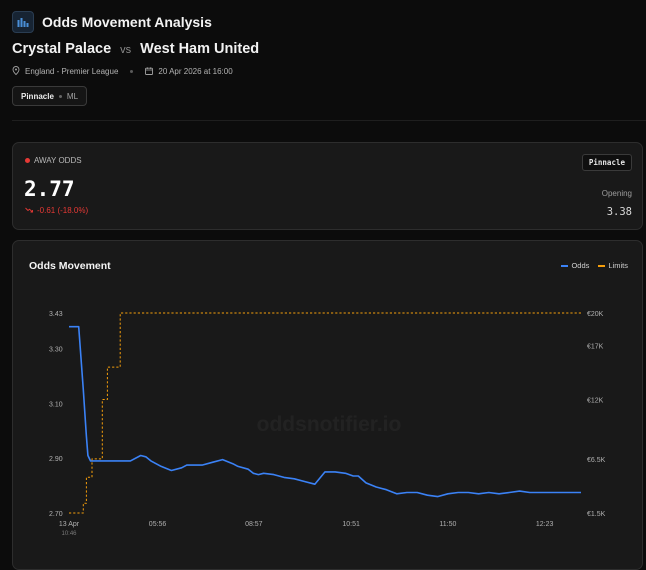  I want to click on y-left-tick-label: 2.90, so click(56, 459).